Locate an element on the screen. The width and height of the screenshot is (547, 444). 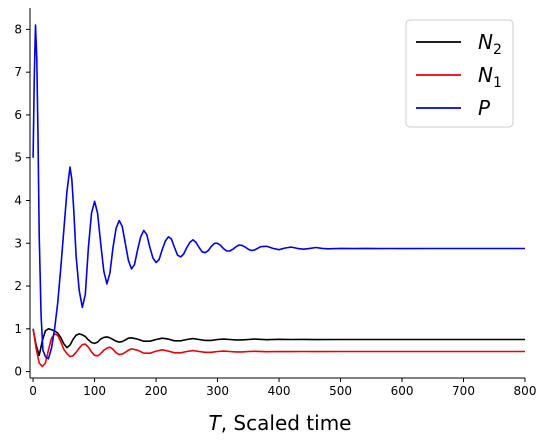
y-tick-label: 2 is located at coordinates (18, 286).